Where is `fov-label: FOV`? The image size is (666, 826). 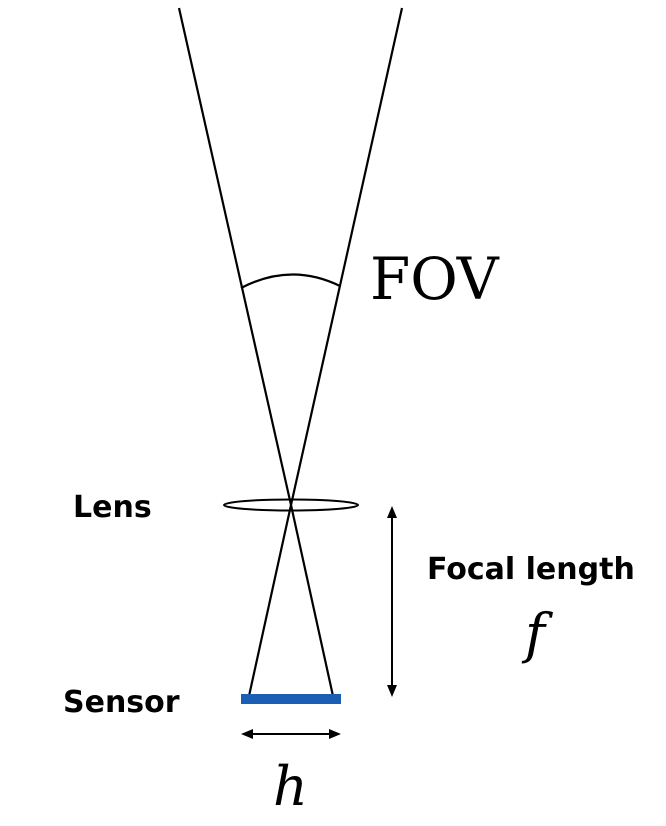
fov-label: FOV is located at coordinates (435, 279).